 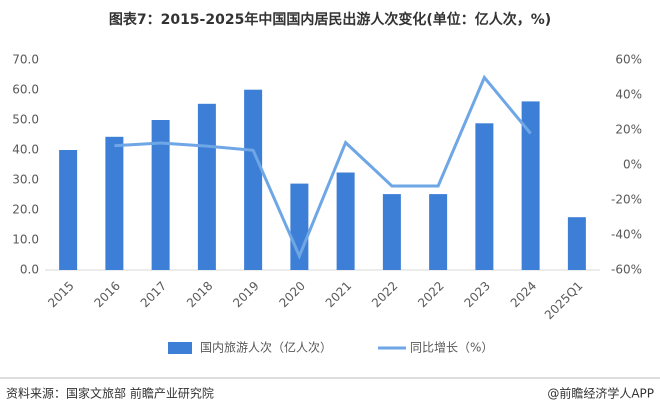 What do you see at coordinates (25, 150) in the screenshot?
I see `y-tick-label: 40.0` at bounding box center [25, 150].